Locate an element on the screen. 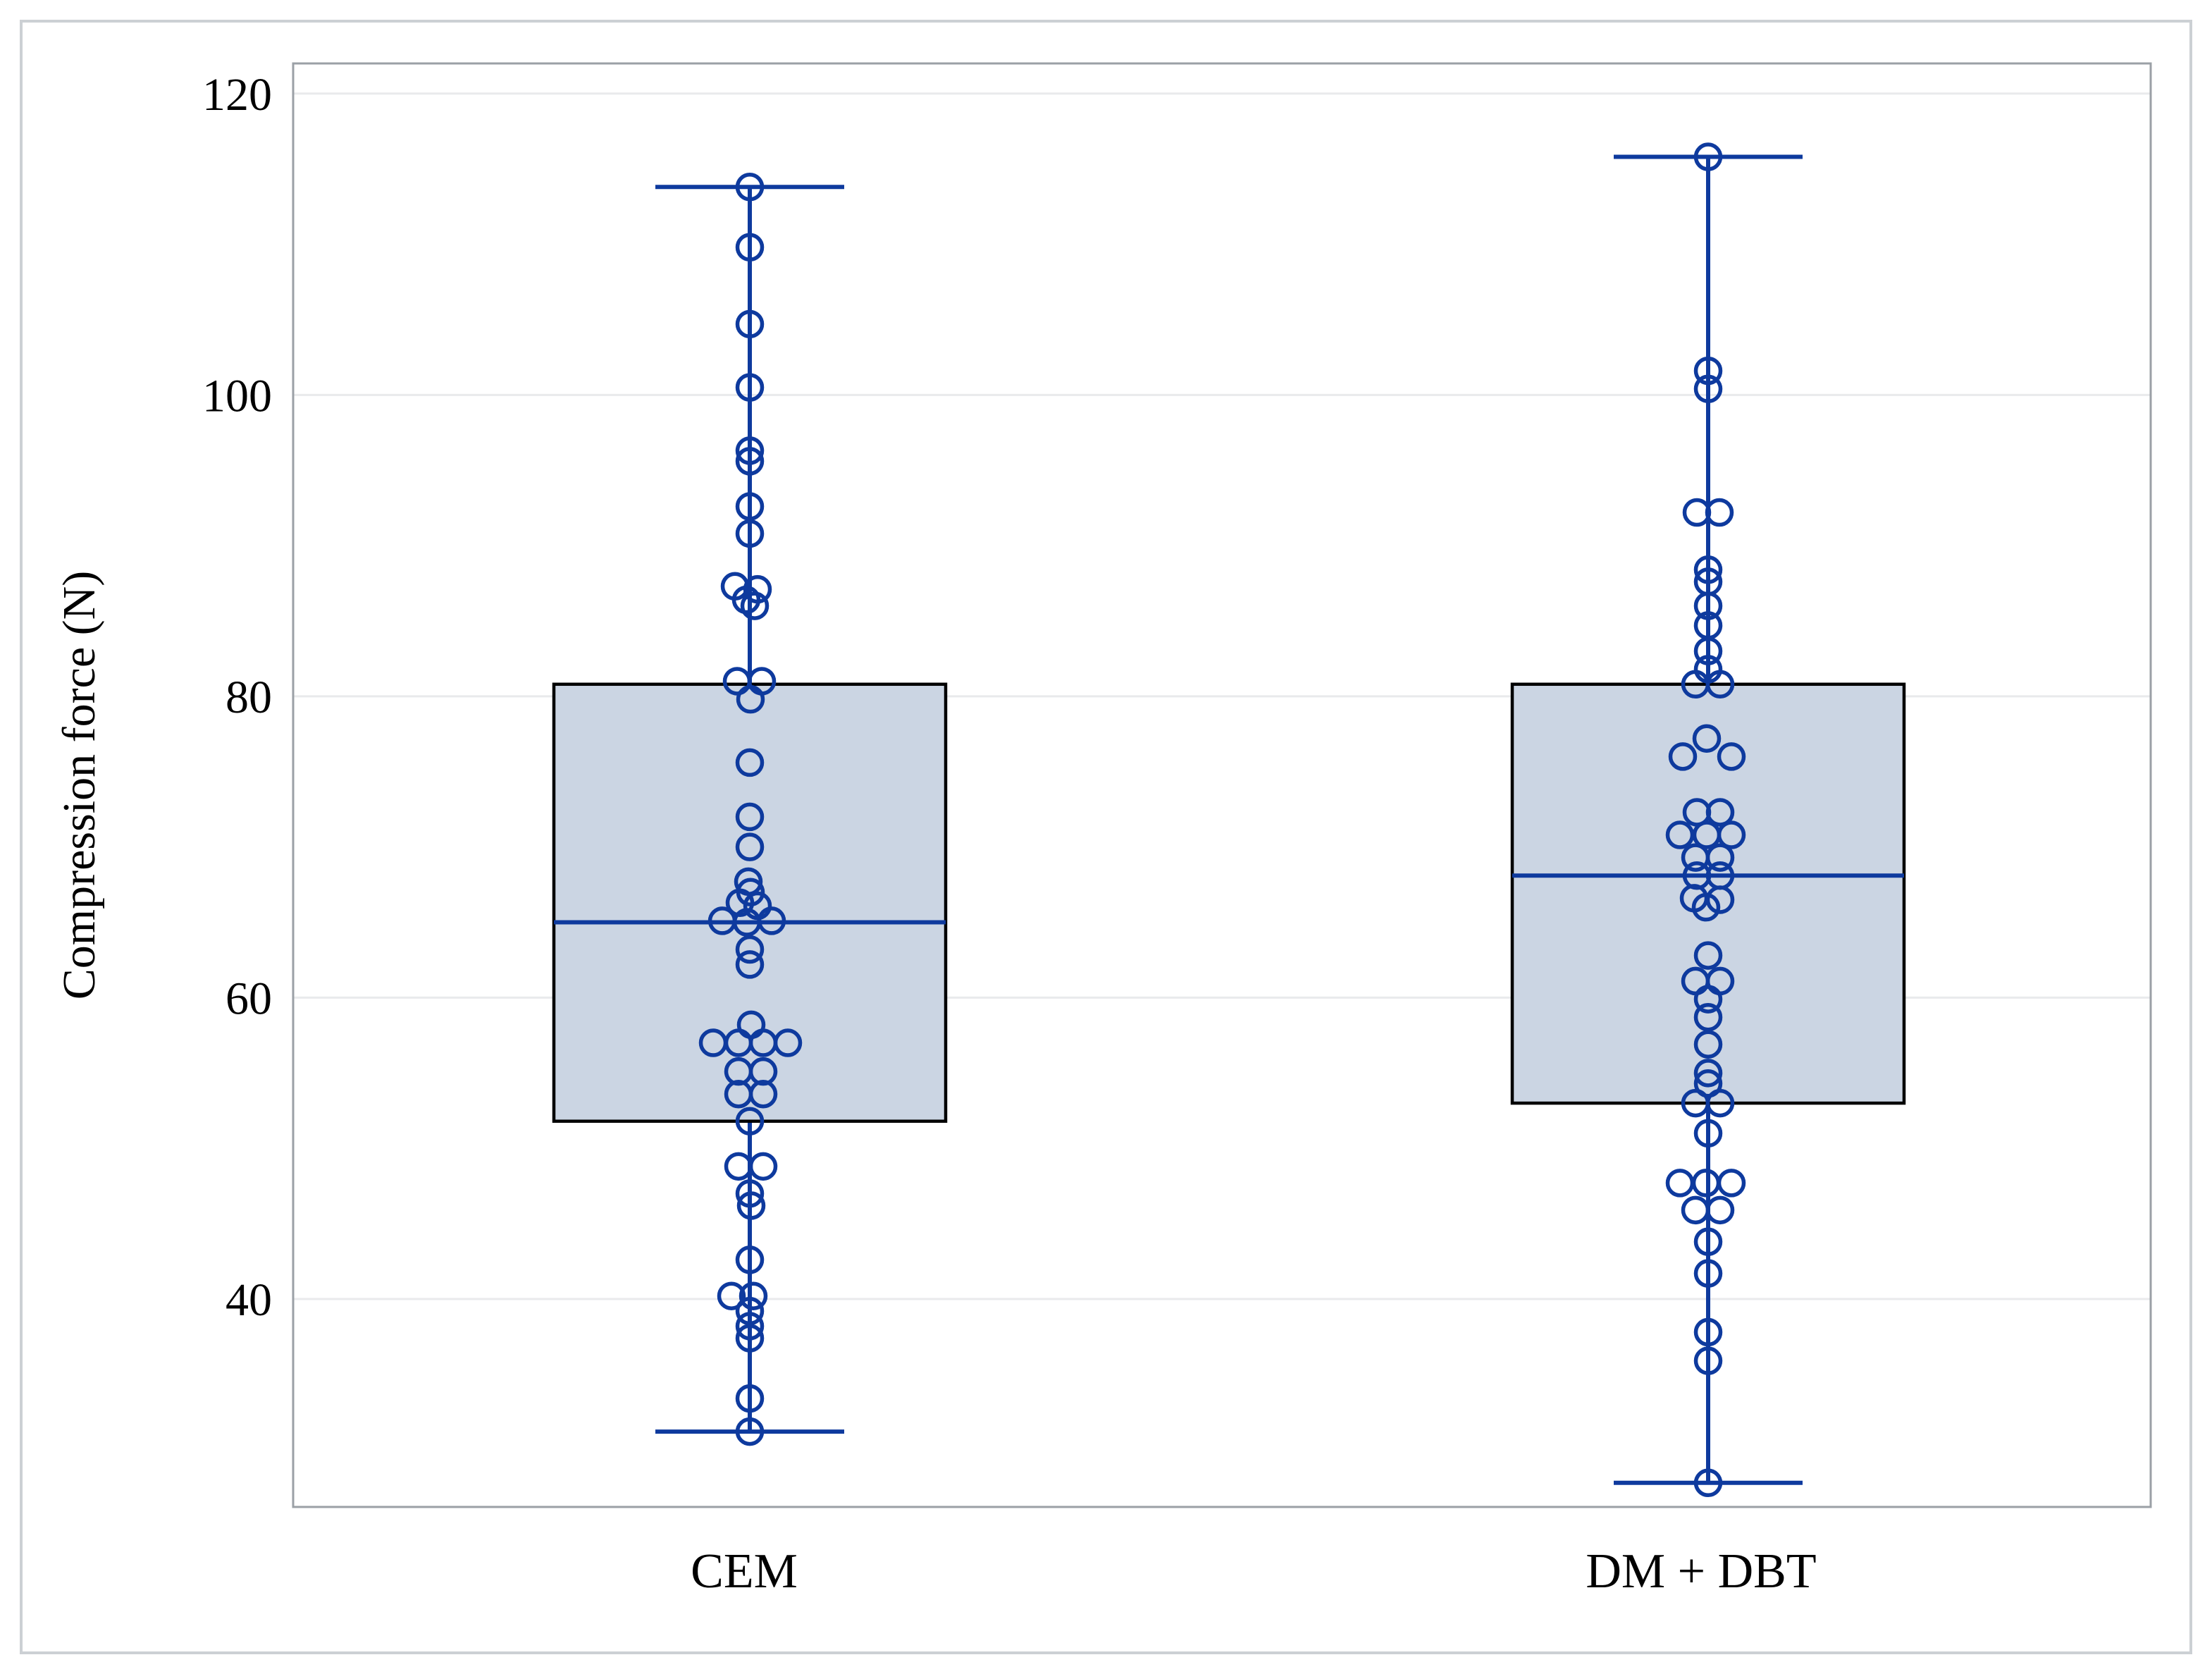 Image resolution: width=2212 pixels, height=1674 pixels. y-tick-label: 120 is located at coordinates (237, 95).